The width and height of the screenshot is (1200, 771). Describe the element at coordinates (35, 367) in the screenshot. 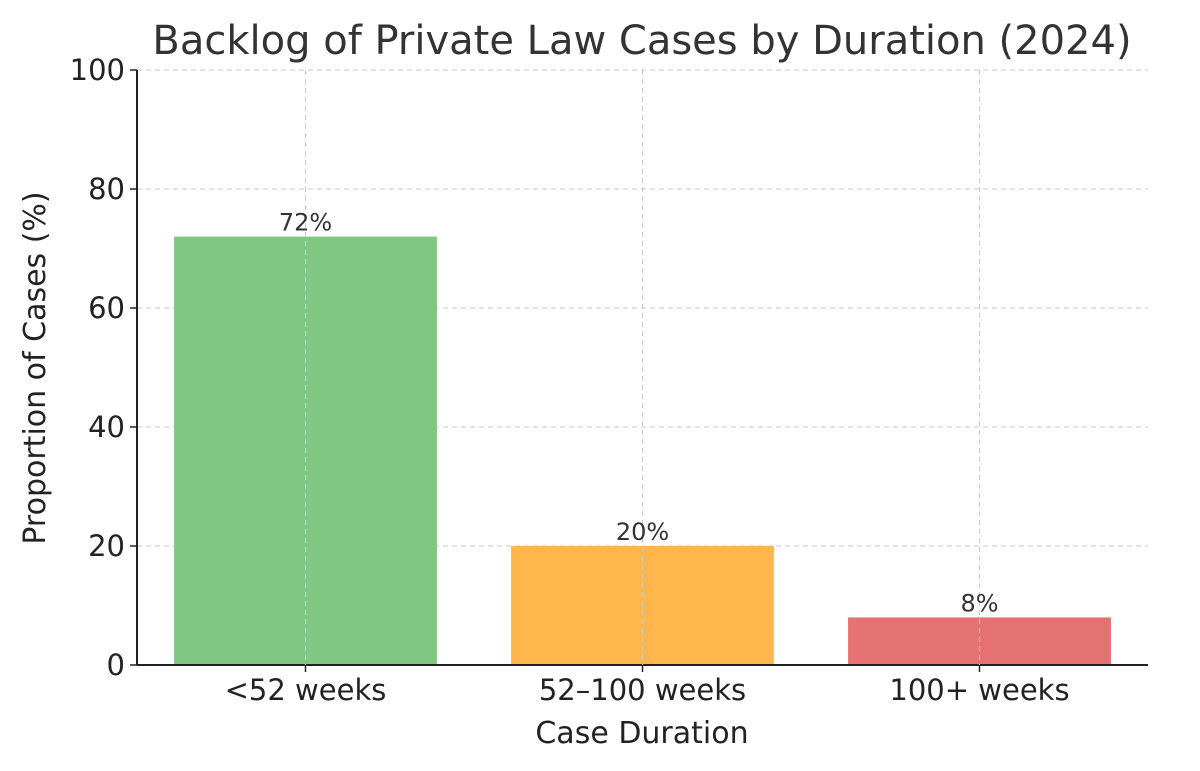

I see `y-axis-label: Proportion of Cases (%)` at that location.